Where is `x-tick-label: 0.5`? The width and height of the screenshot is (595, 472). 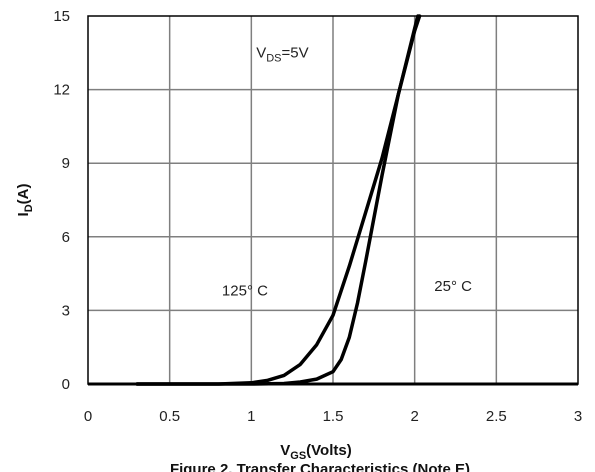 x-tick-label: 0.5 is located at coordinates (169, 416).